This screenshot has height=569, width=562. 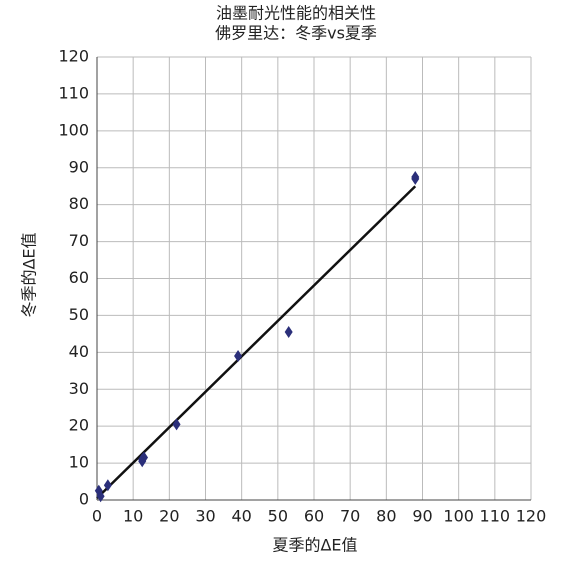 What do you see at coordinates (314, 545) in the screenshot?
I see `x-axis-label: 夏季的ΔE值` at bounding box center [314, 545].